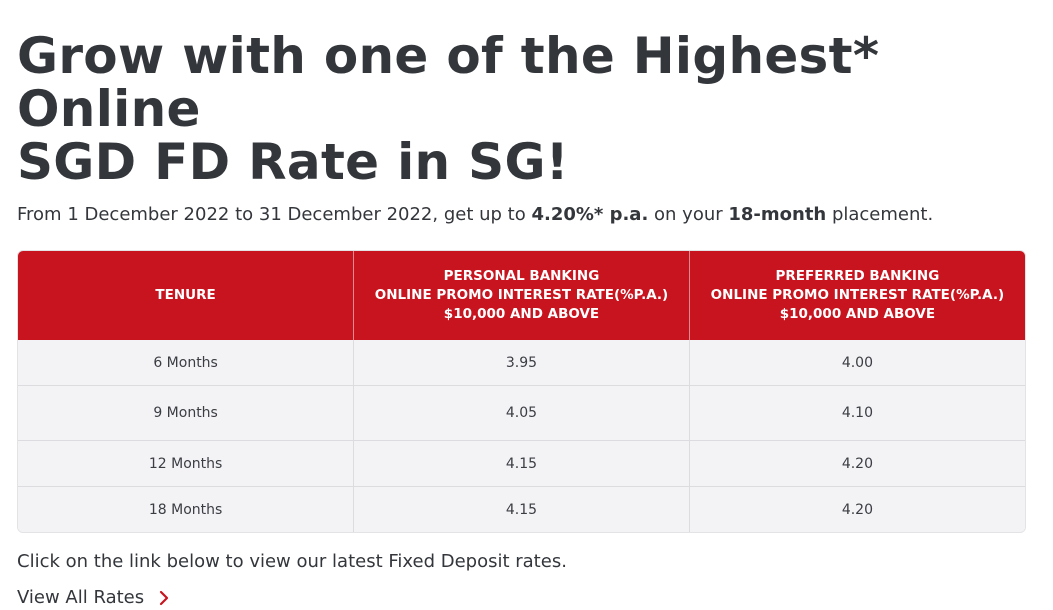 This screenshot has height=610, width=1053. I want to click on view-all-rates-link: View All Rates, so click(93, 598).